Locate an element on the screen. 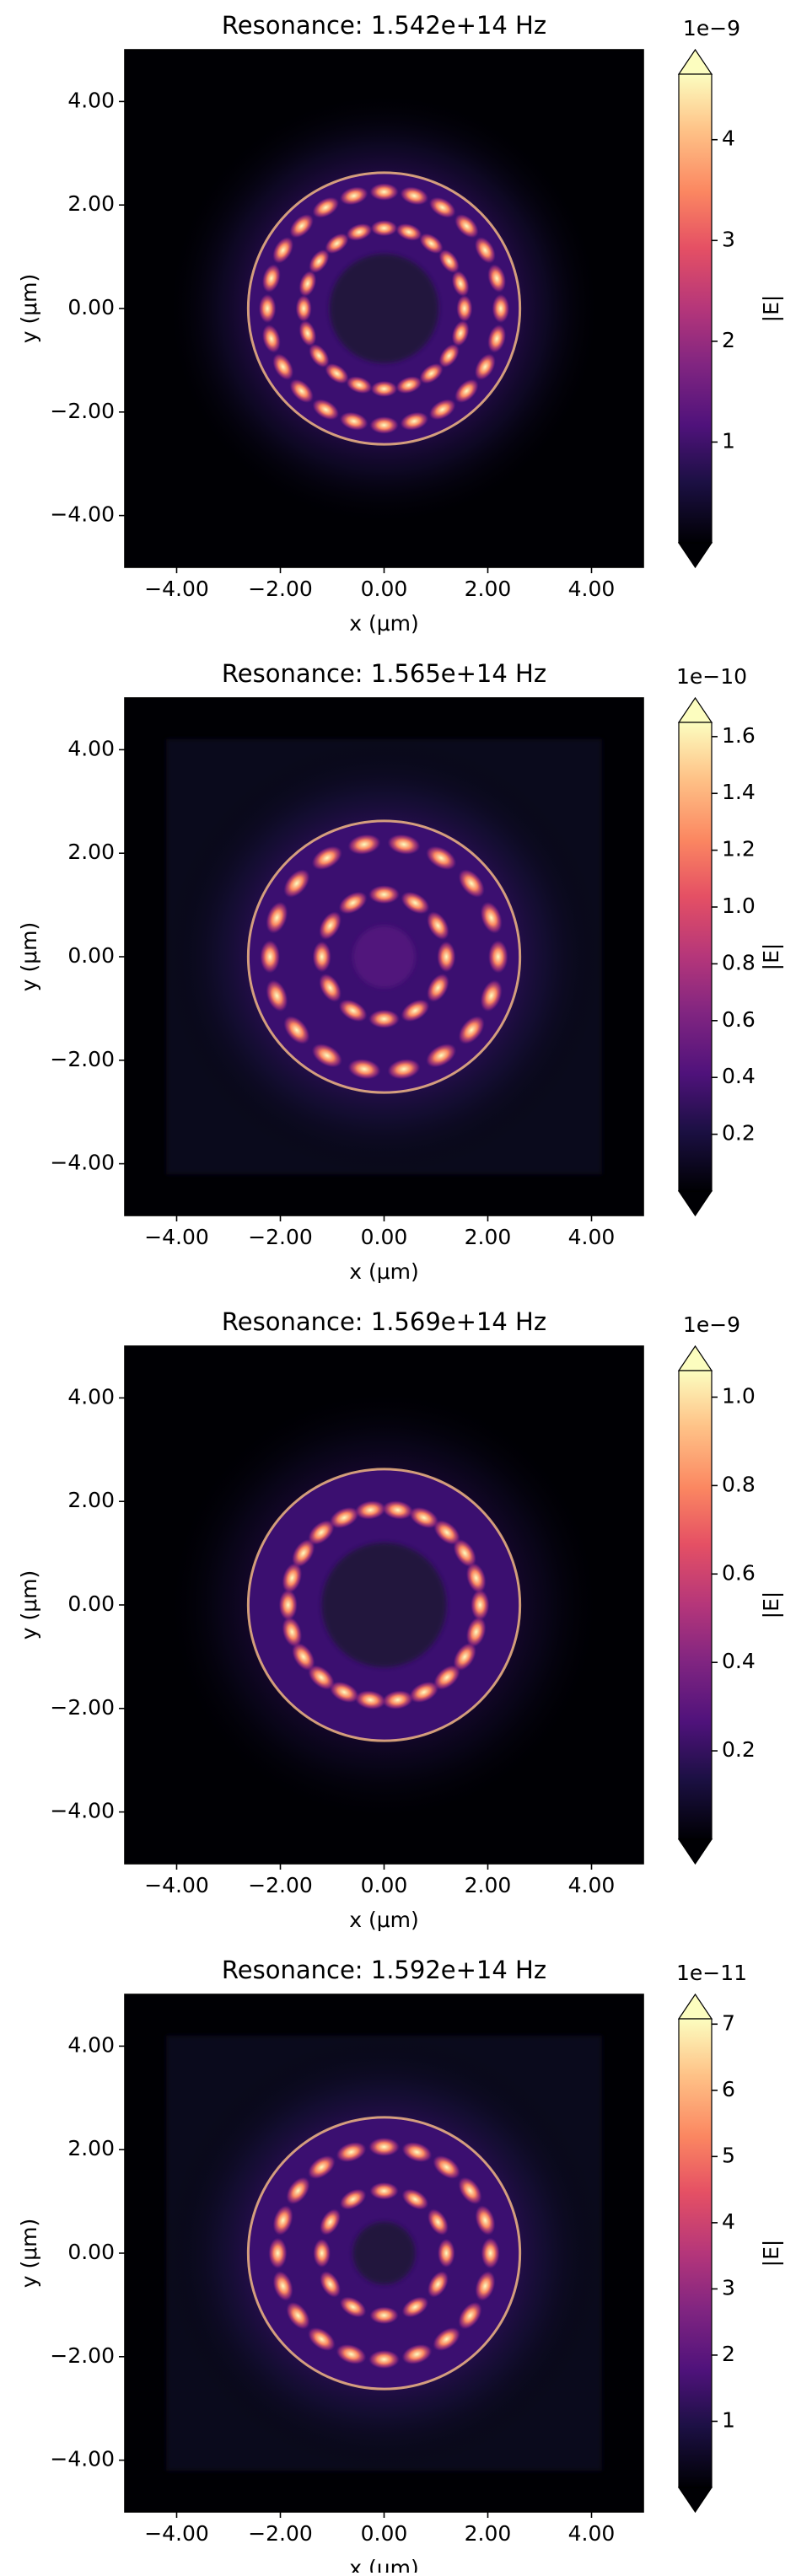 This screenshot has width=796, height=2576. chart-title: Resonance: 1.569e+14 Hz is located at coordinates (384, 1321).